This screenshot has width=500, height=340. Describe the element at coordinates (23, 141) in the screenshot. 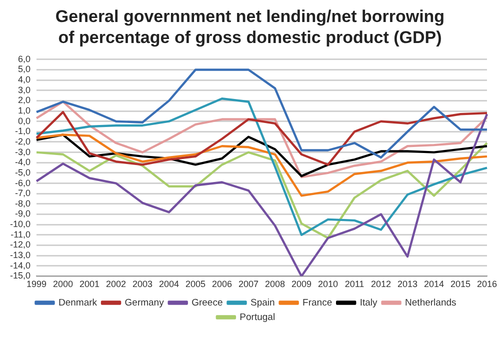

I see `y-tick-label: -2,0` at that location.